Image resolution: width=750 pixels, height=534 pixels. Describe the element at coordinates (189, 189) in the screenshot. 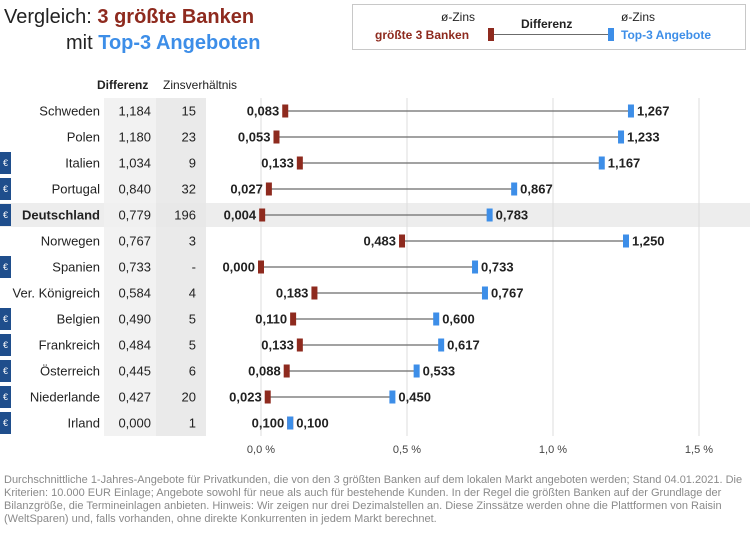

I see `ratio-value: 32` at that location.